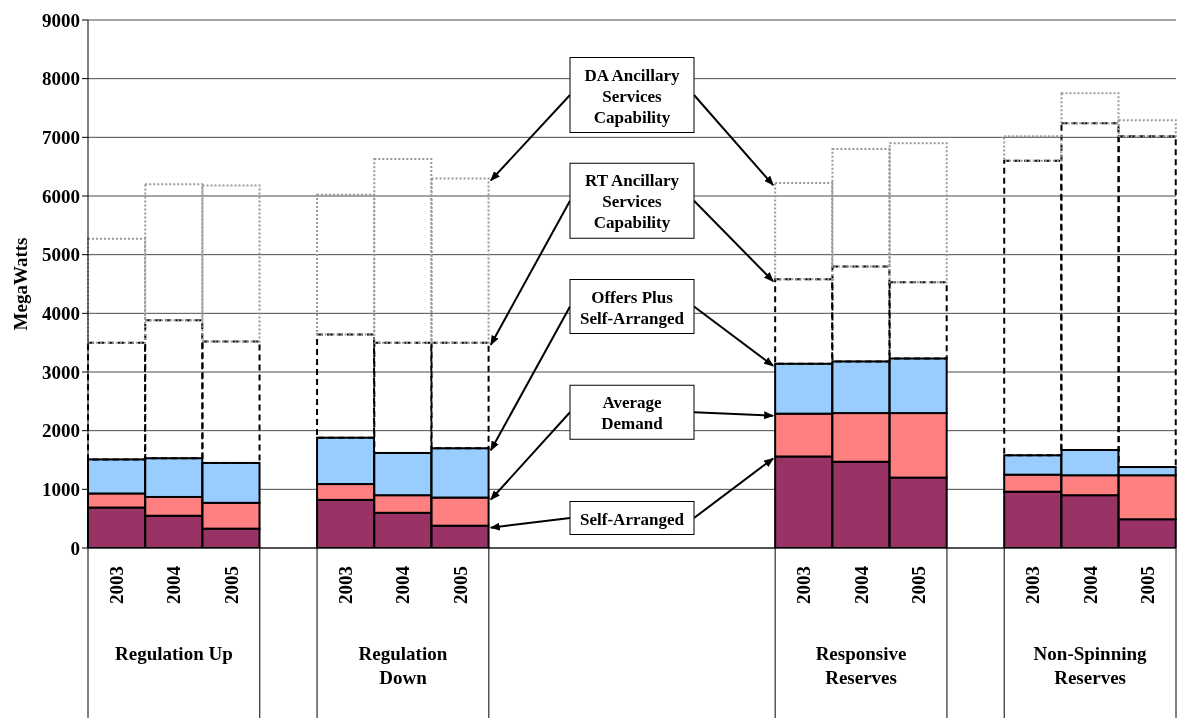  What do you see at coordinates (632, 413) in the screenshot?
I see `text: Average Demand` at bounding box center [632, 413].